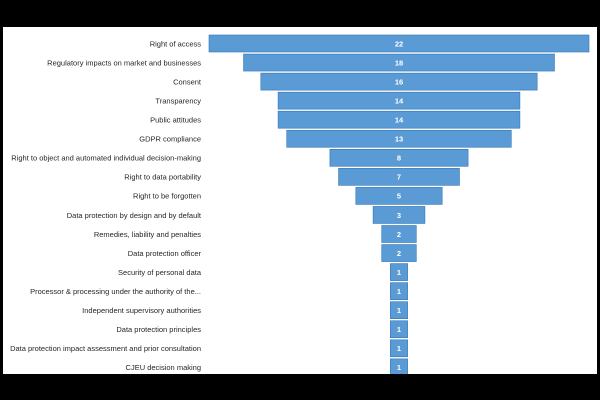  Describe the element at coordinates (163, 367) in the screenshot. I see `category-label: CJEU decision making` at that location.